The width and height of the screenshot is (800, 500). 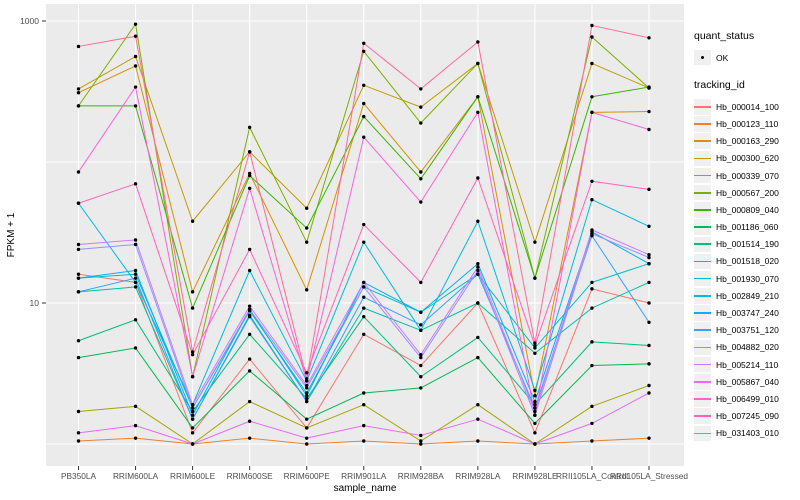 I want to click on legend-entry-label: Hb_001930_070, so click(x=747, y=278).